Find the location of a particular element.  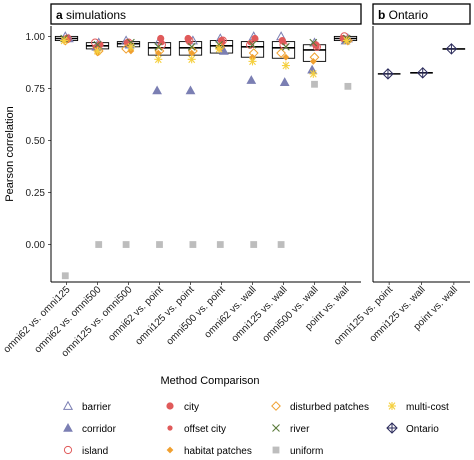

legend-label: offset city is located at coordinates (205, 429).